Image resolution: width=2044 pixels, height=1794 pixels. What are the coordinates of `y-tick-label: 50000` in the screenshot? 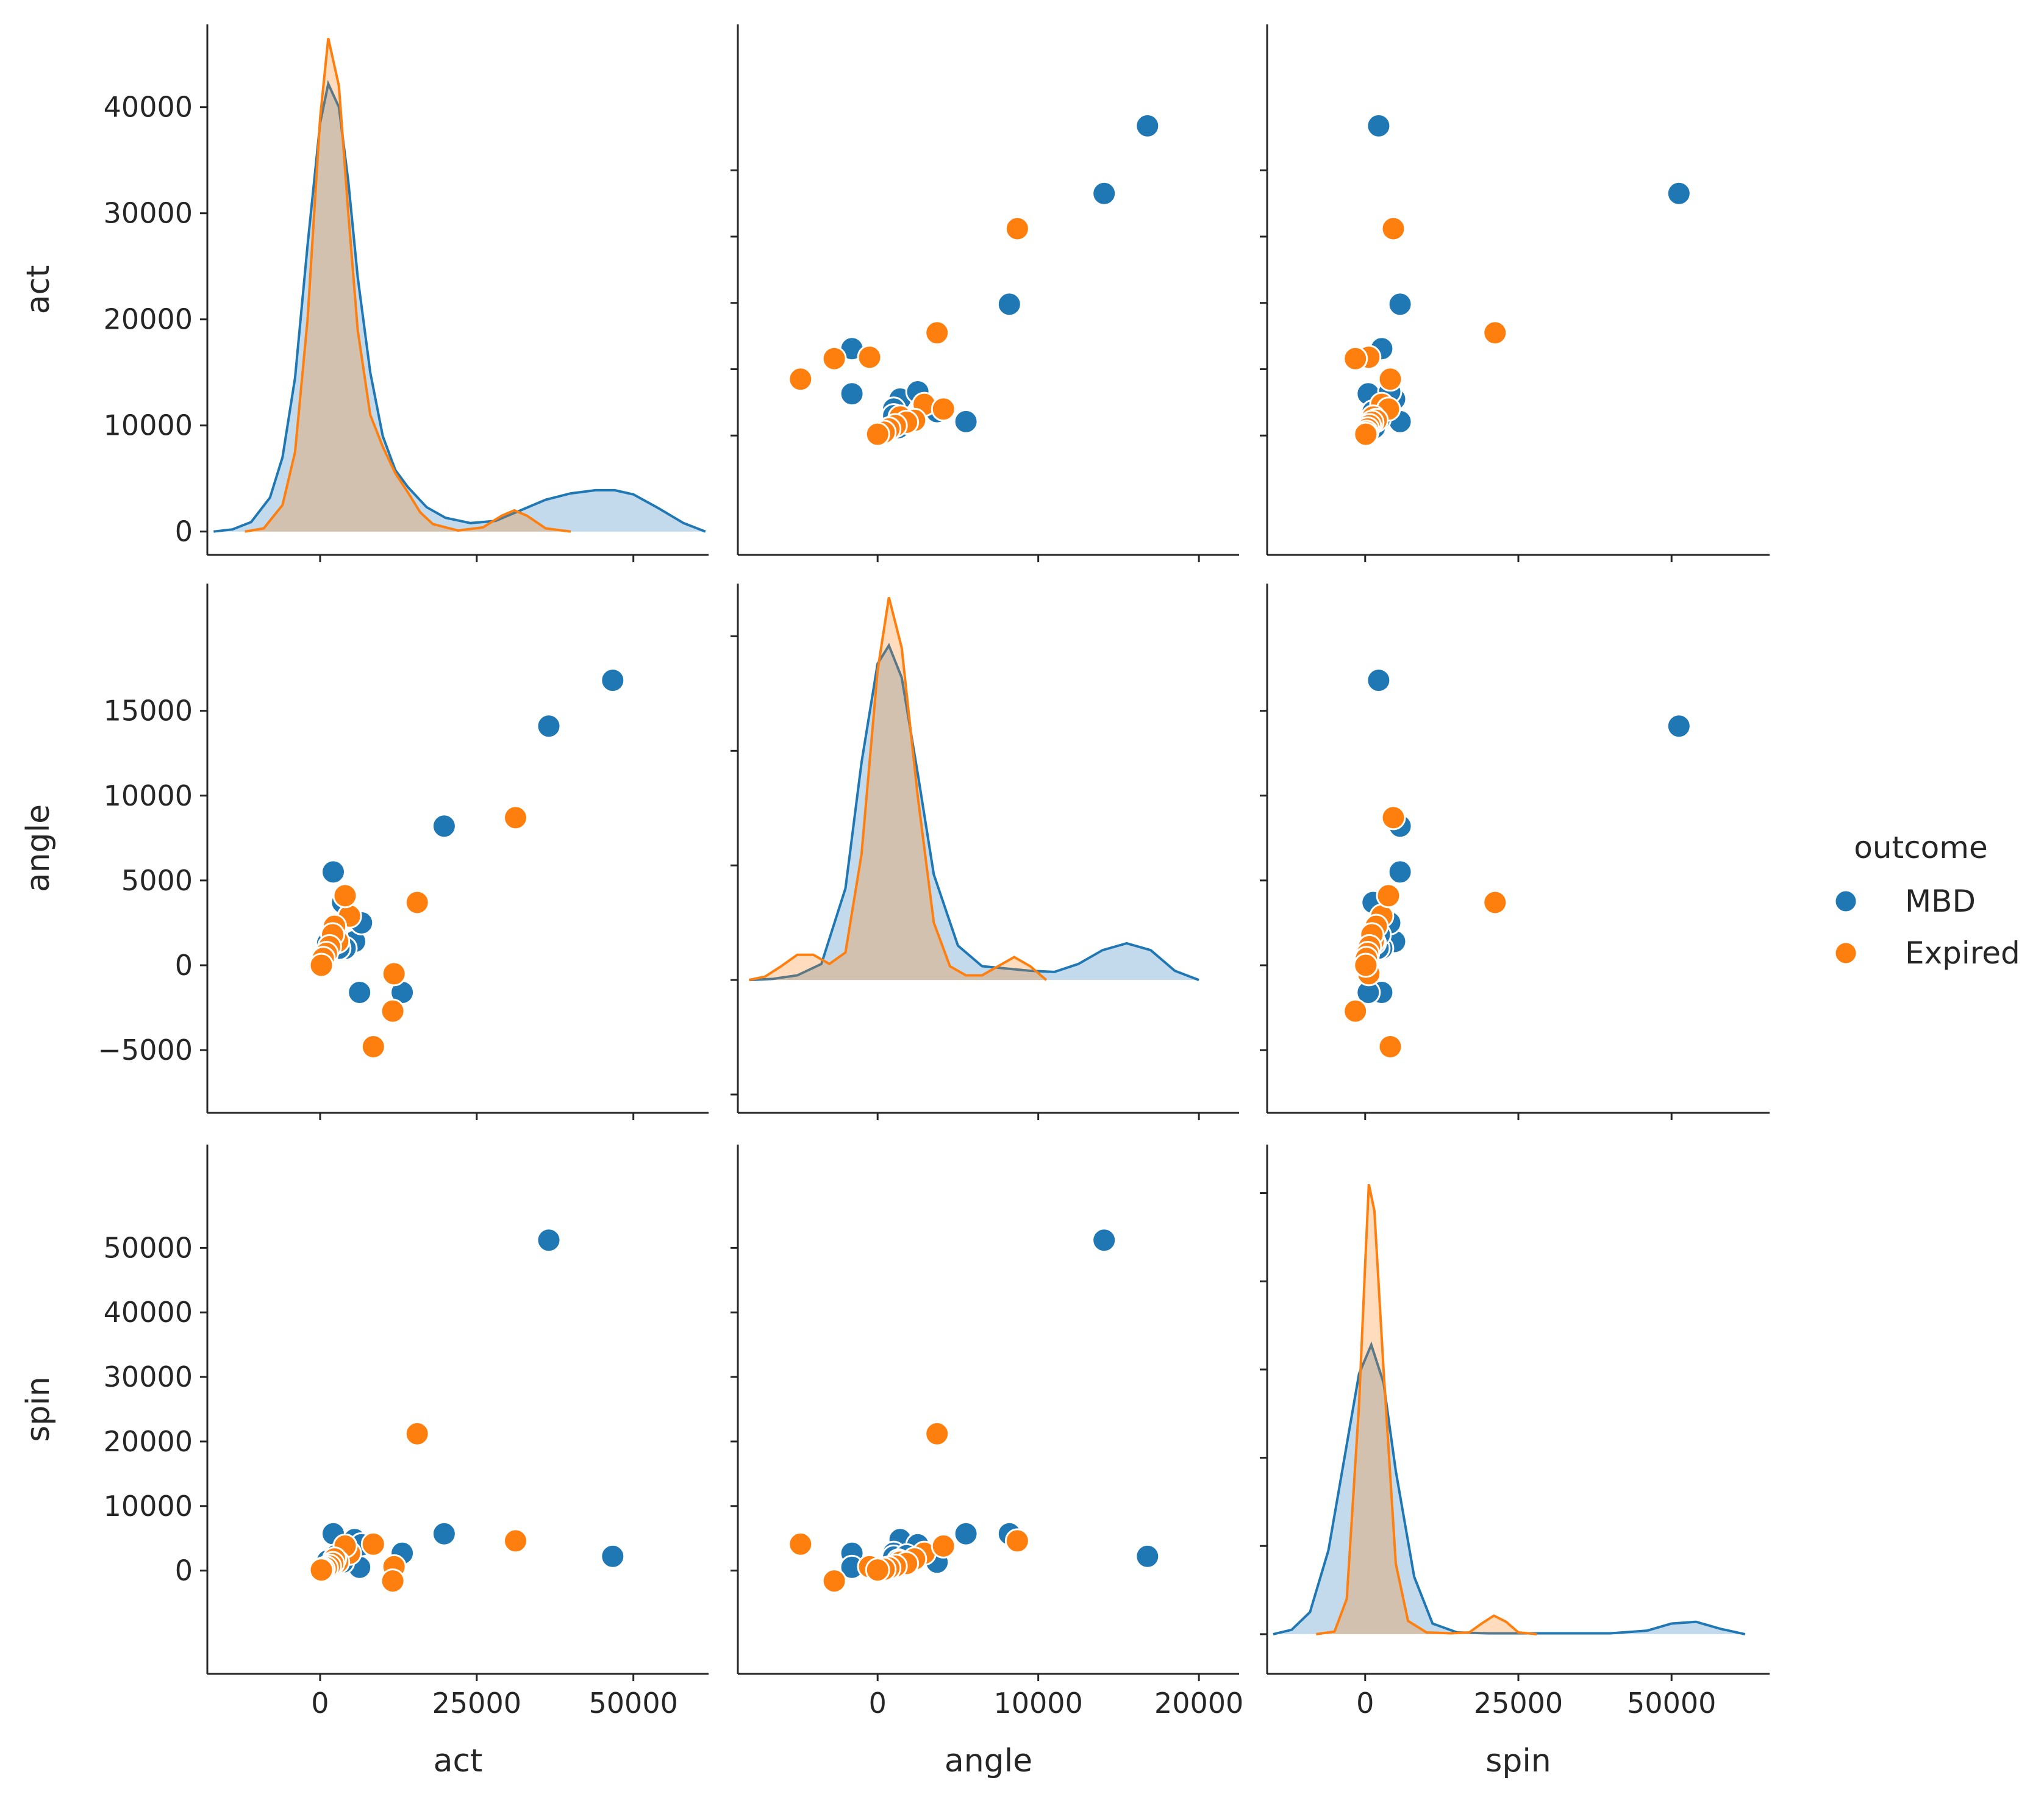 It's located at (148, 1247).